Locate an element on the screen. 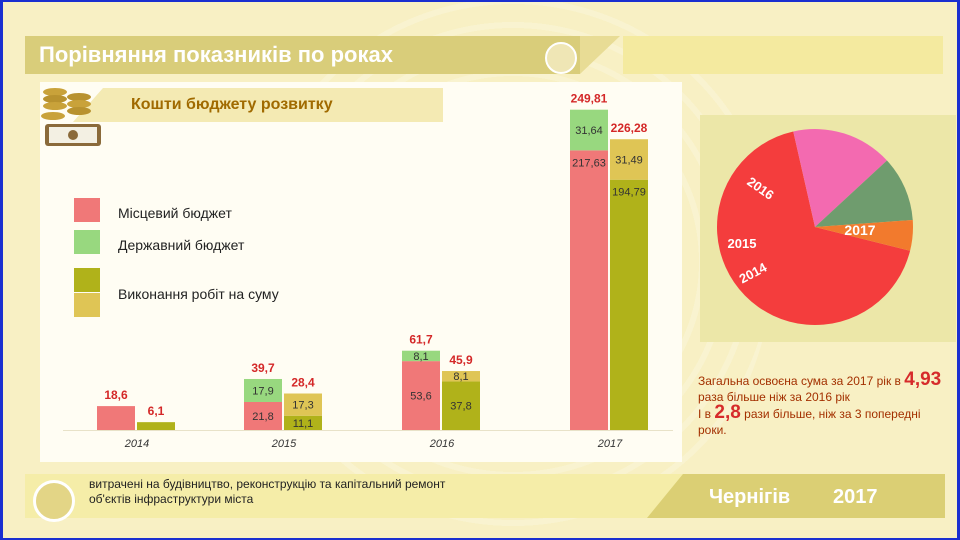 This screenshot has width=960, height=540. legend-label-state: Державний бюджет is located at coordinates (181, 245).